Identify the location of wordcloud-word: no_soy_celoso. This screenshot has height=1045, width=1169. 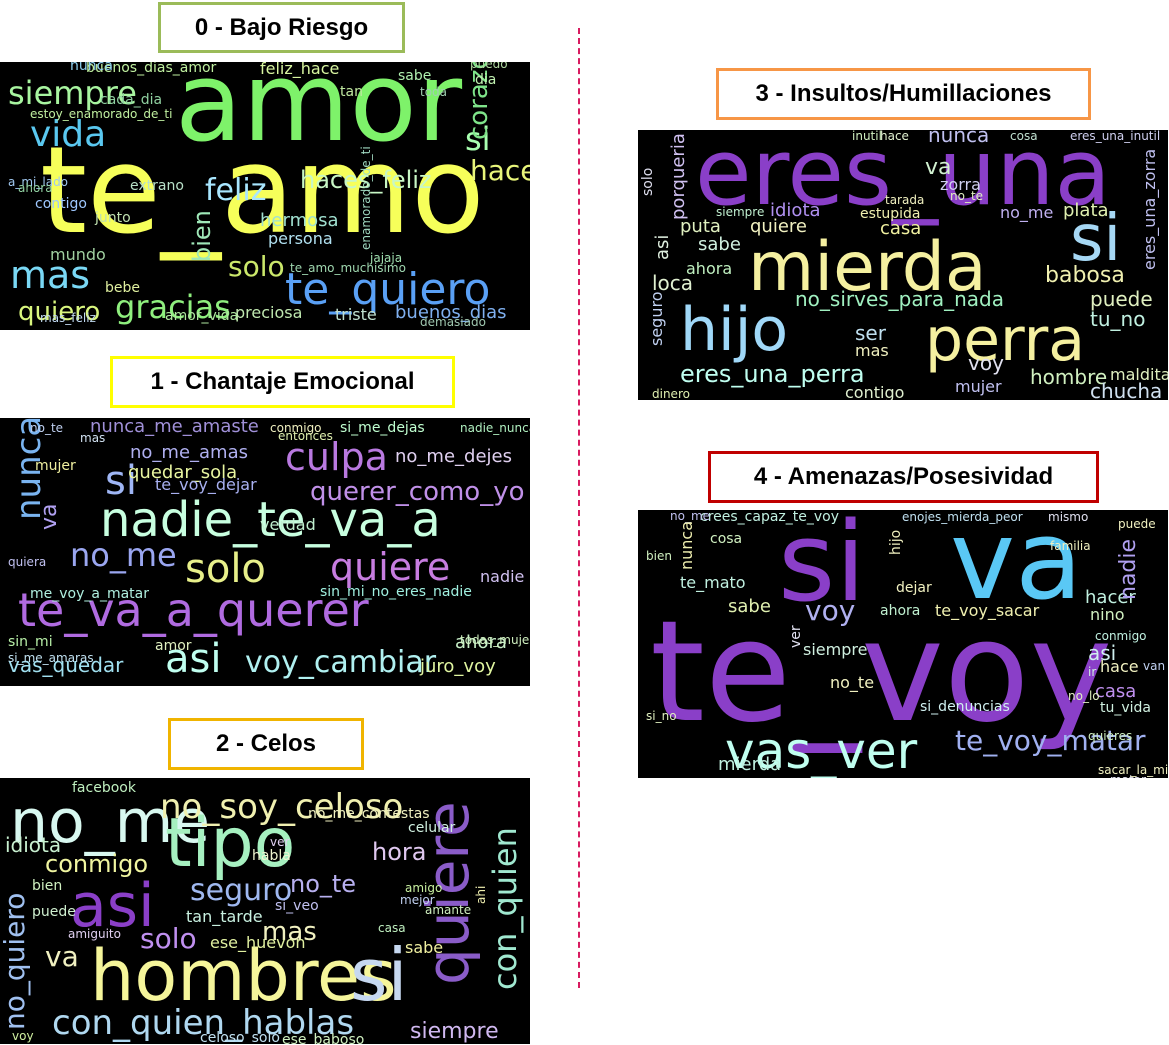
(281, 807).